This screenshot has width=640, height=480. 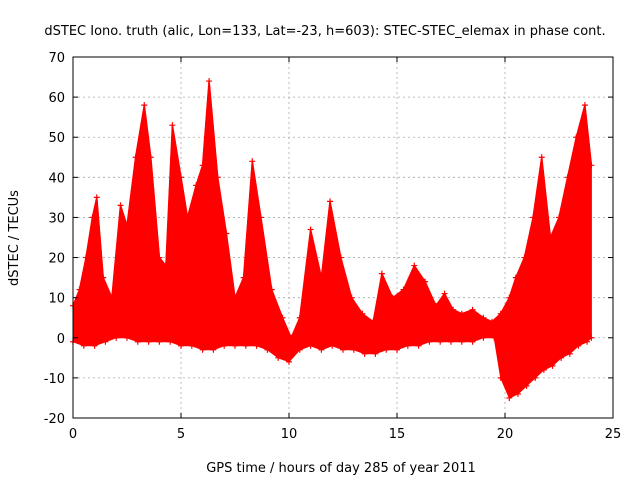 What do you see at coordinates (505, 434) in the screenshot?
I see `x-tick-label: 20` at bounding box center [505, 434].